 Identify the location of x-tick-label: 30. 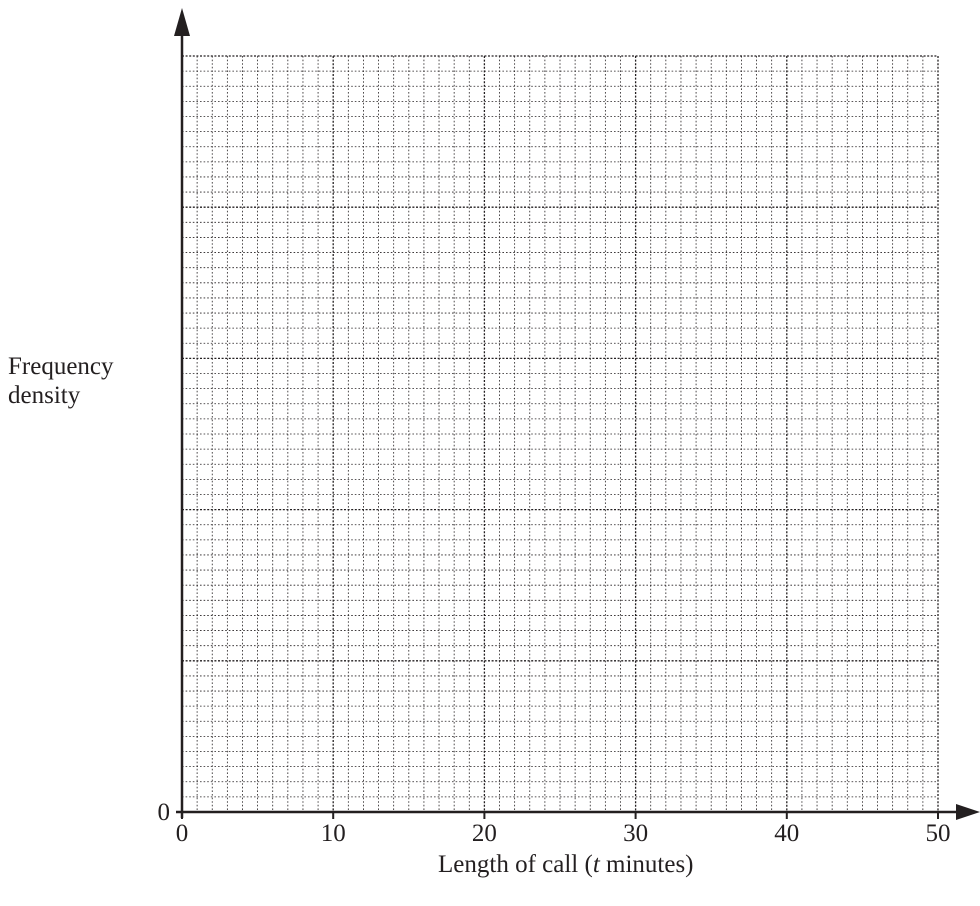
(635, 833).